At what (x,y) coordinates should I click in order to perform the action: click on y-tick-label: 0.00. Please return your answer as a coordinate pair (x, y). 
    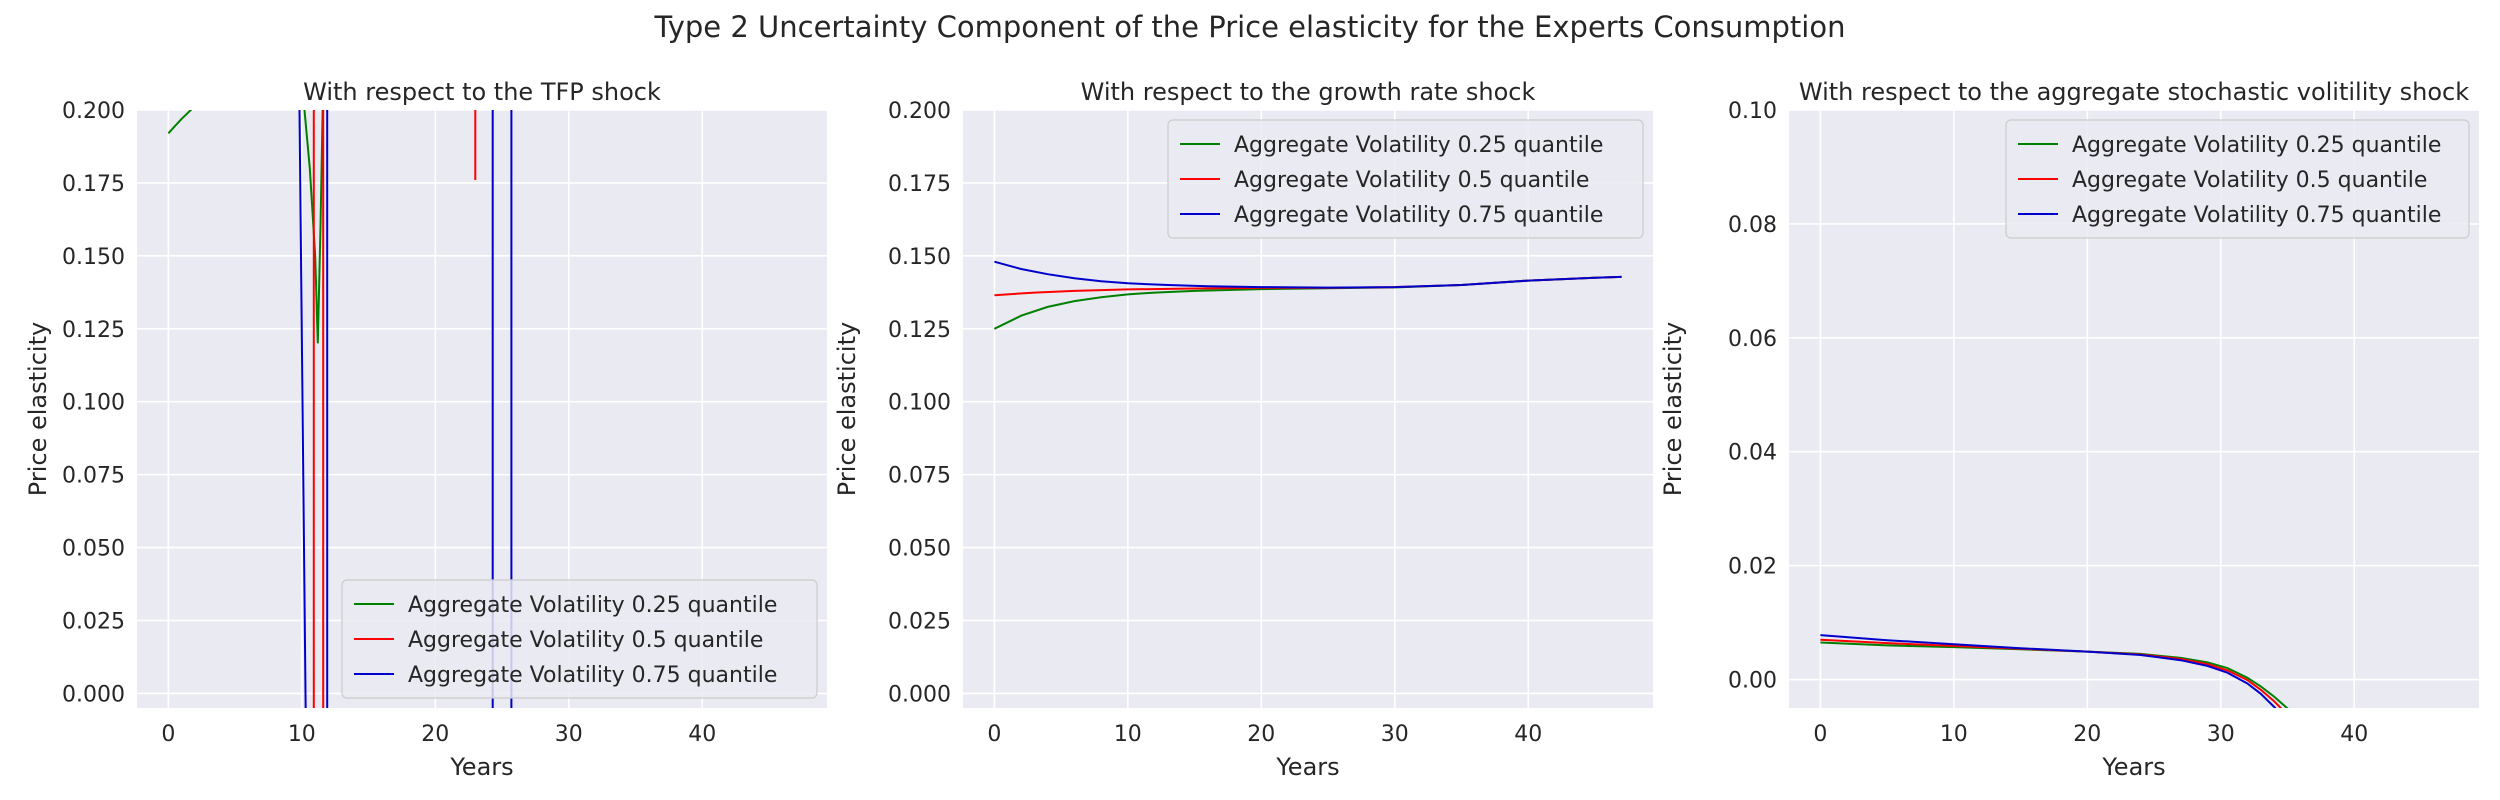
    Looking at the image, I should click on (1752, 681).